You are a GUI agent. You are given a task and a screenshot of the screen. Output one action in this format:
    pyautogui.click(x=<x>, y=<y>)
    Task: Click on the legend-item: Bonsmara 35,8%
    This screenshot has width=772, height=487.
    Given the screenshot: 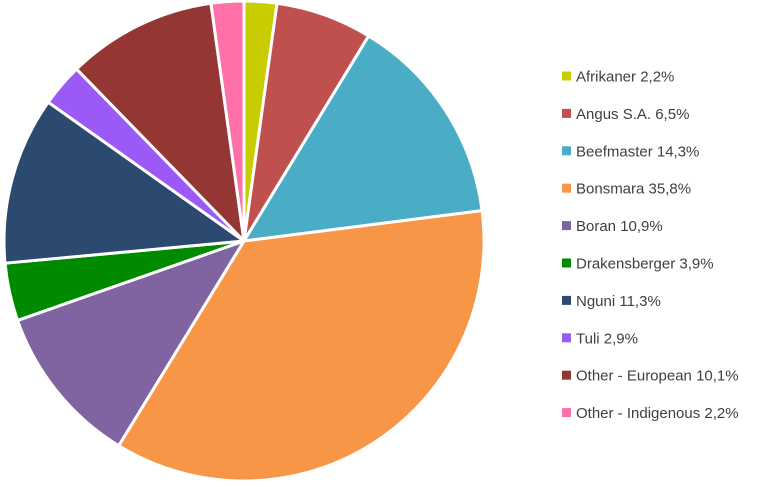 What is the action you would take?
    pyautogui.click(x=626, y=189)
    